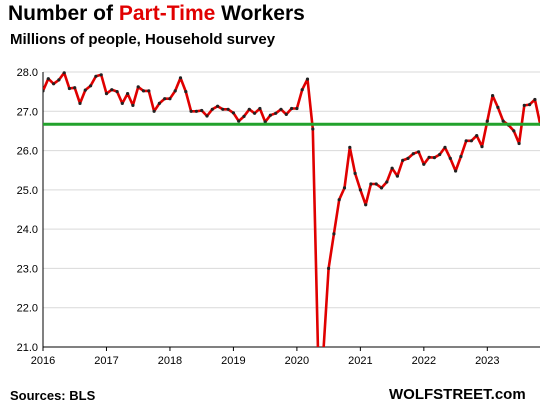 Image resolution: width=545 pixels, height=412 pixels. I want to click on title-part-2: Workers, so click(260, 13).